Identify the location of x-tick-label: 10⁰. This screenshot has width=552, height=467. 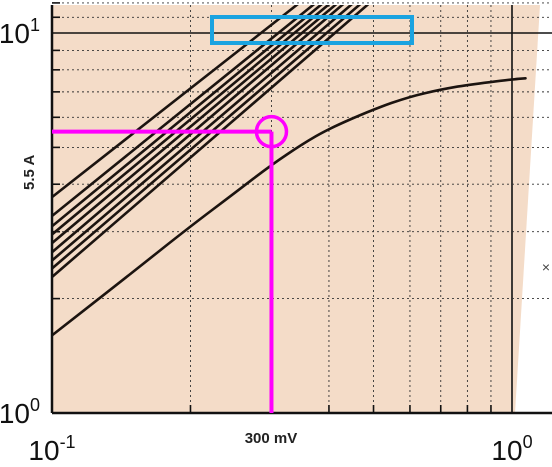
(511, 449).